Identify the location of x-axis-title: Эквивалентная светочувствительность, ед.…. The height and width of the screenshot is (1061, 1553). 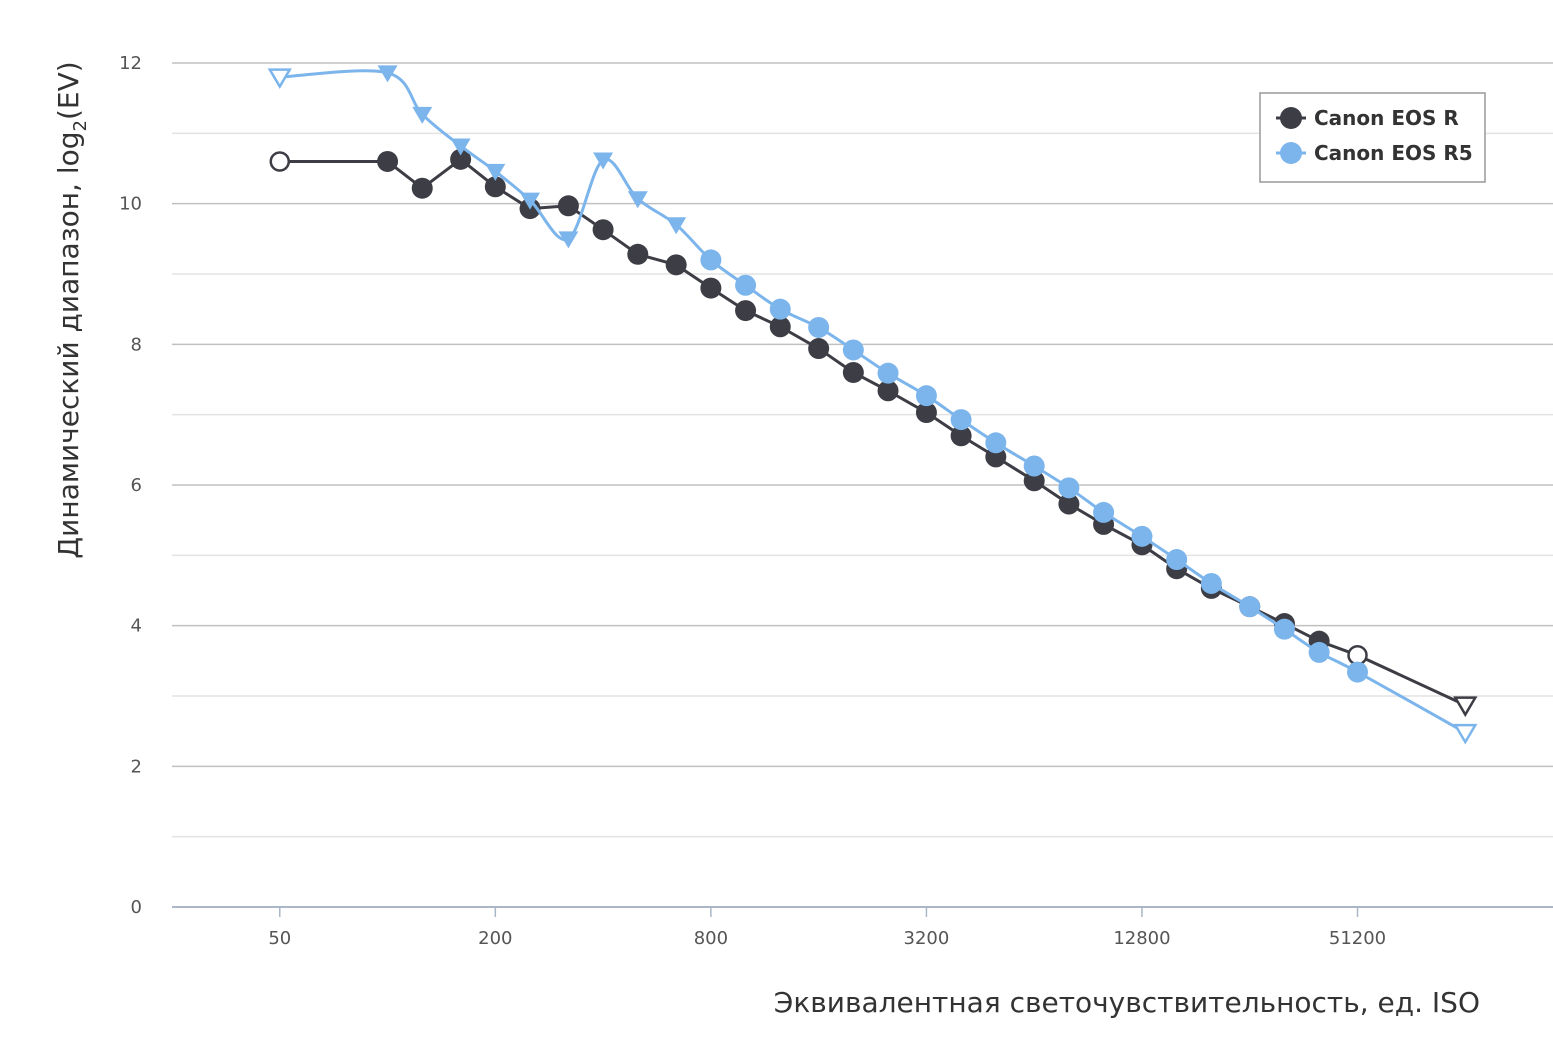
(1127, 1002).